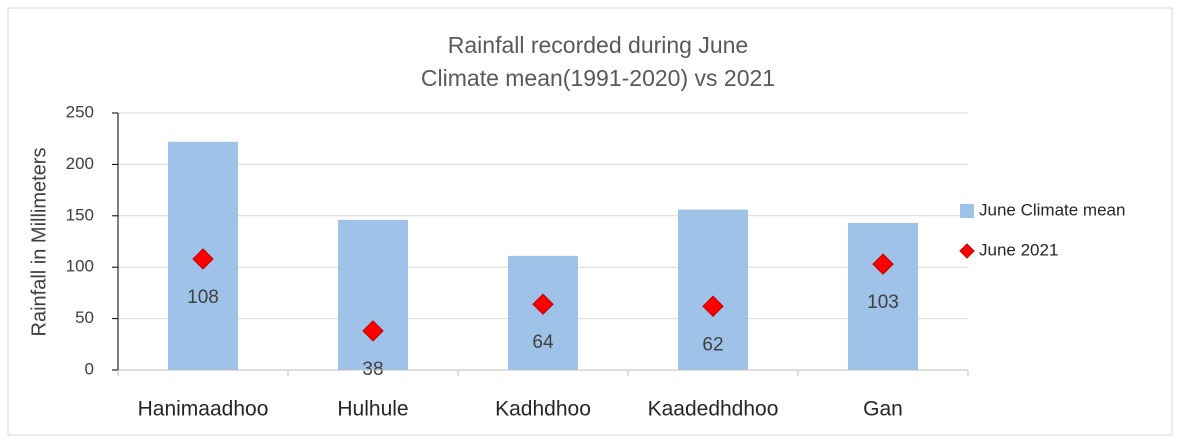 The height and width of the screenshot is (443, 1180). I want to click on data-label: 108, so click(203, 297).